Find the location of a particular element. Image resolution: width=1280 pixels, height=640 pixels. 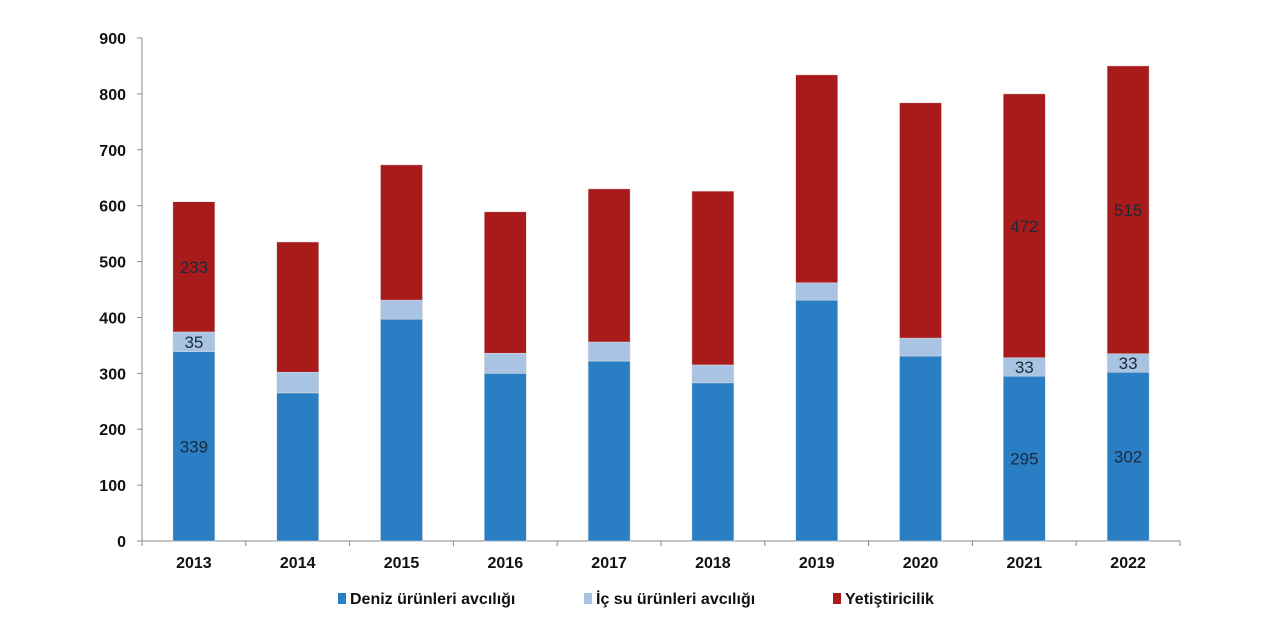

bar-segment-yeti-tiricilik-2021 is located at coordinates (1024, 225).